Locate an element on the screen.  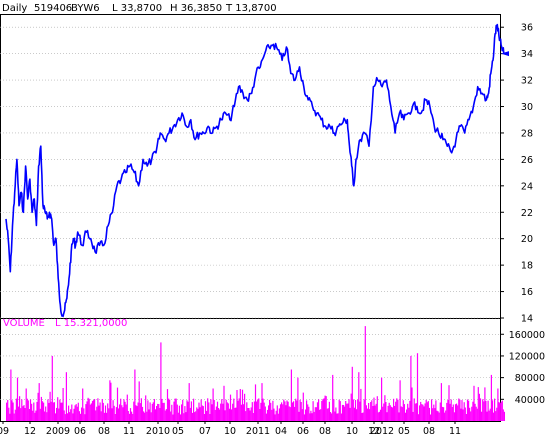
x-tick-label: 08 is located at coordinates (429, 431).